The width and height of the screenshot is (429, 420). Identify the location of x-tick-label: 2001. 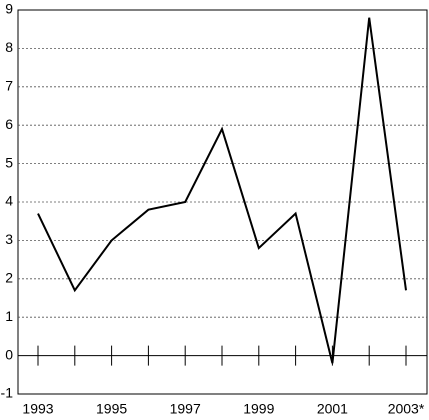
(332, 409).